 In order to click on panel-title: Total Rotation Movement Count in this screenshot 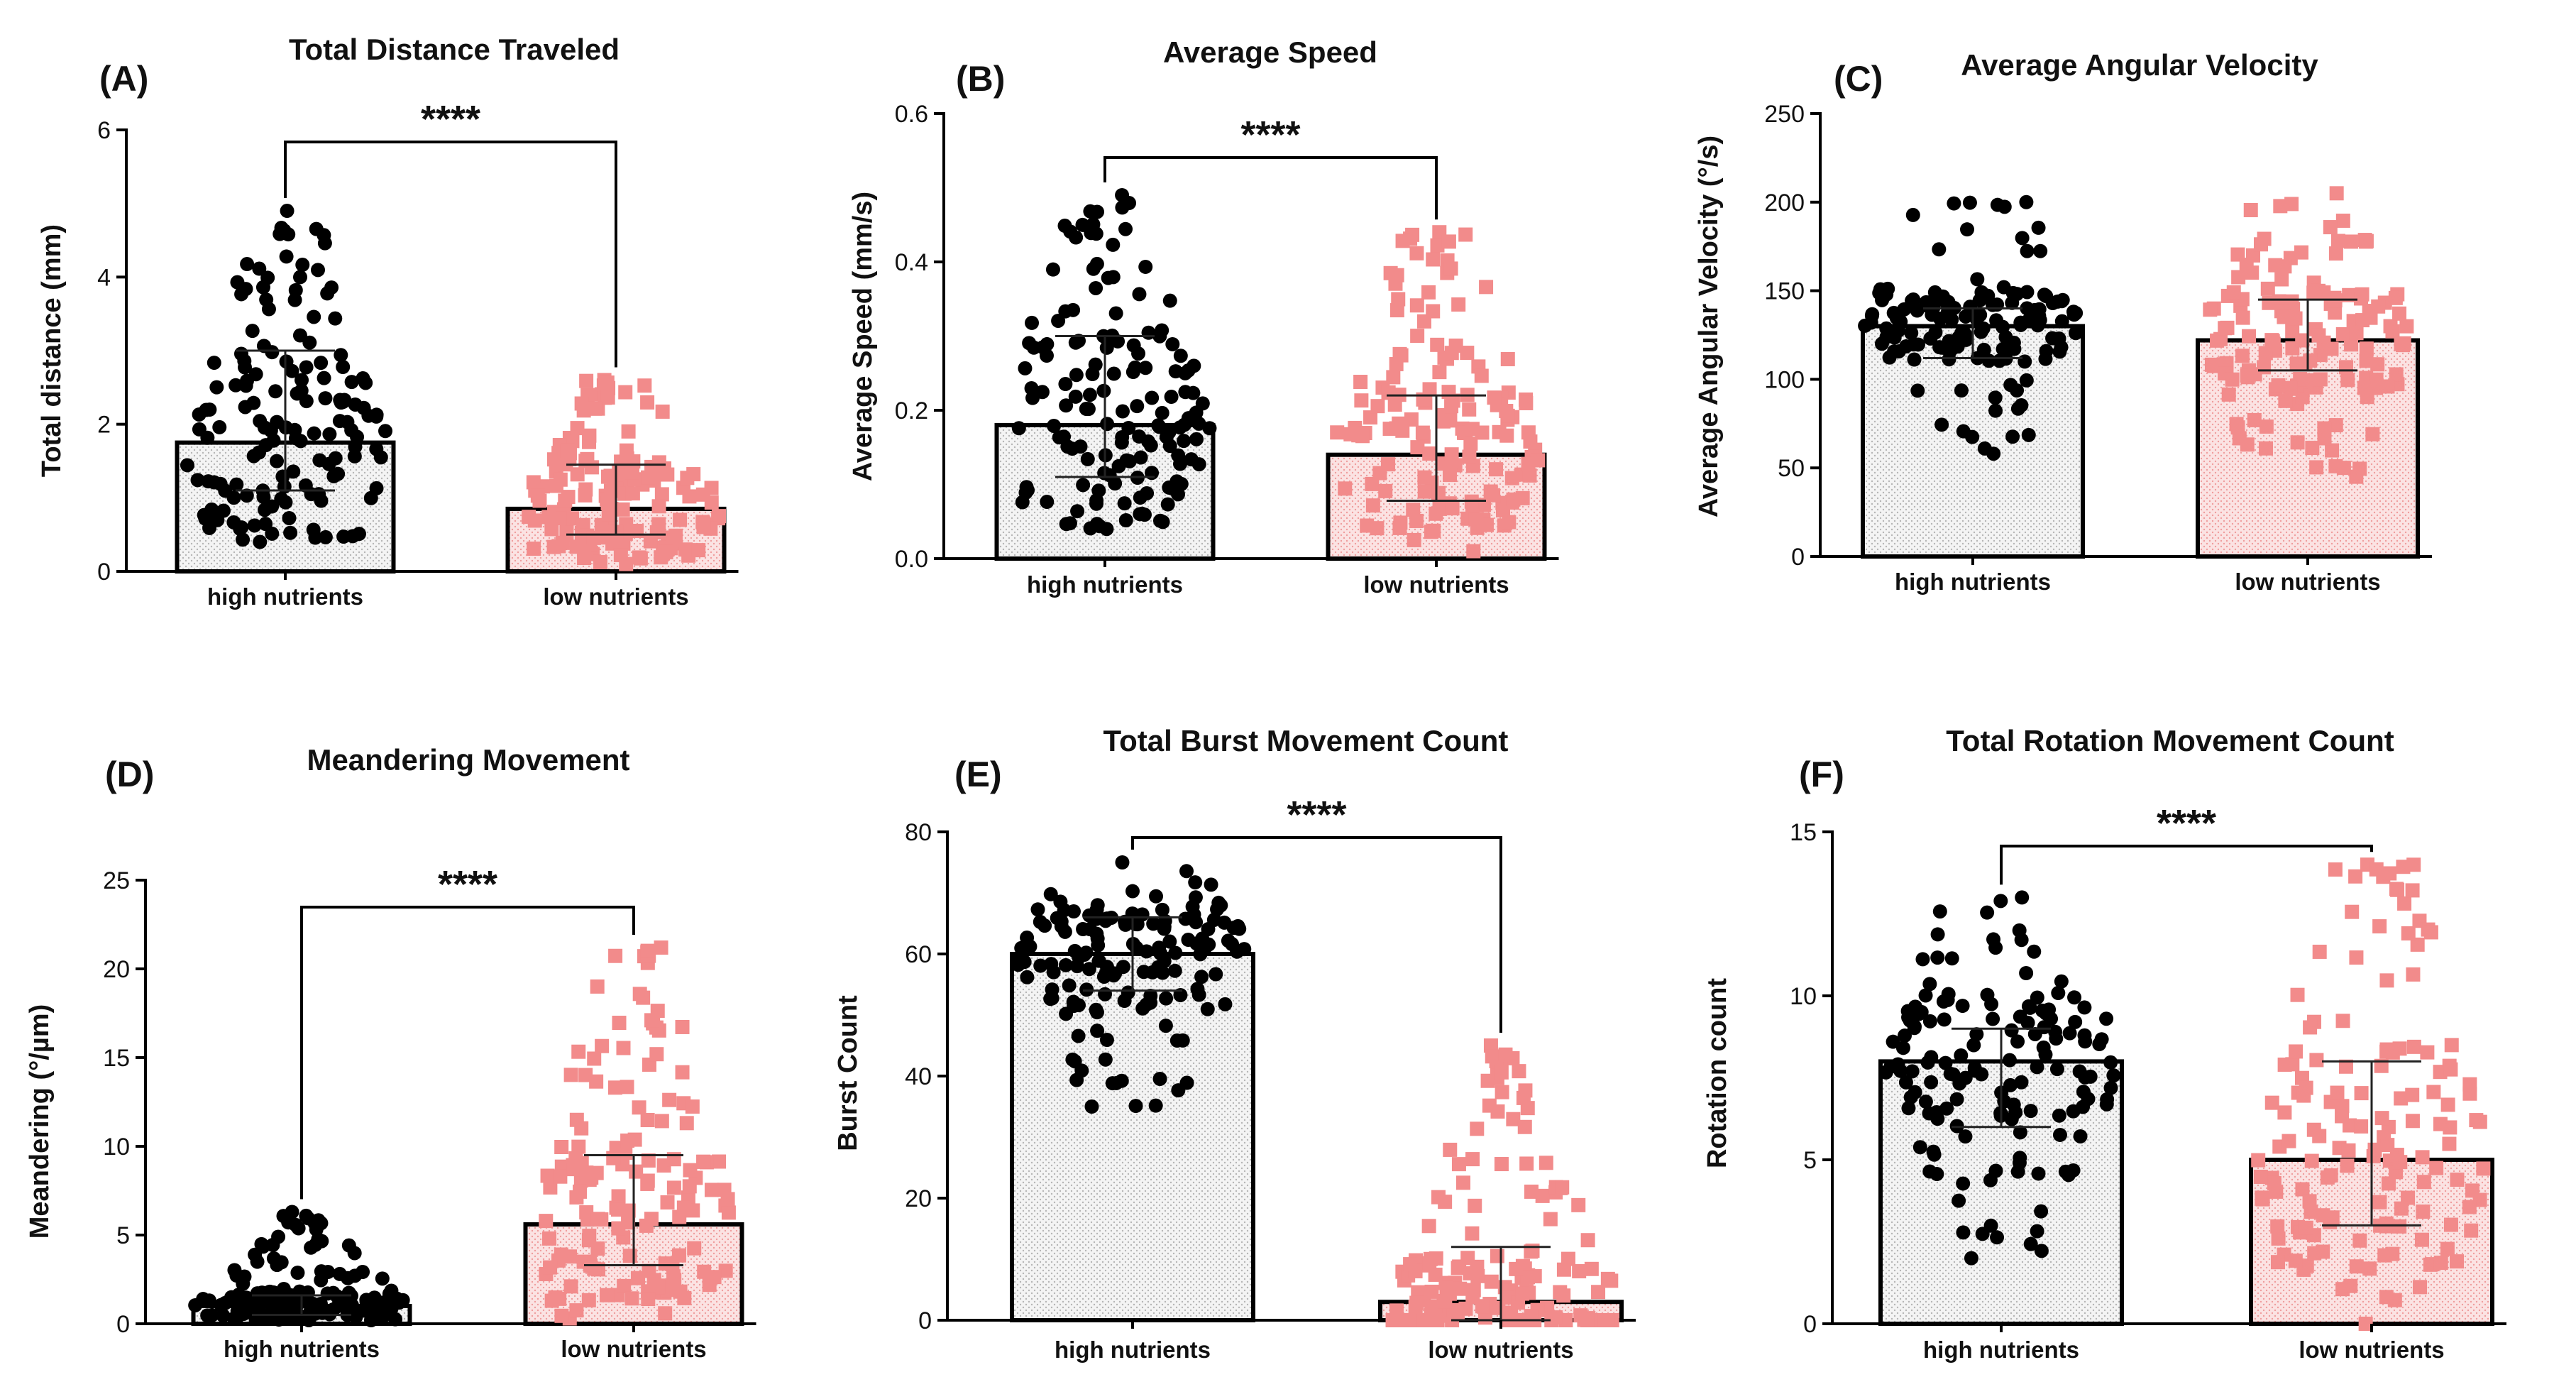, I will do `click(2170, 741)`.